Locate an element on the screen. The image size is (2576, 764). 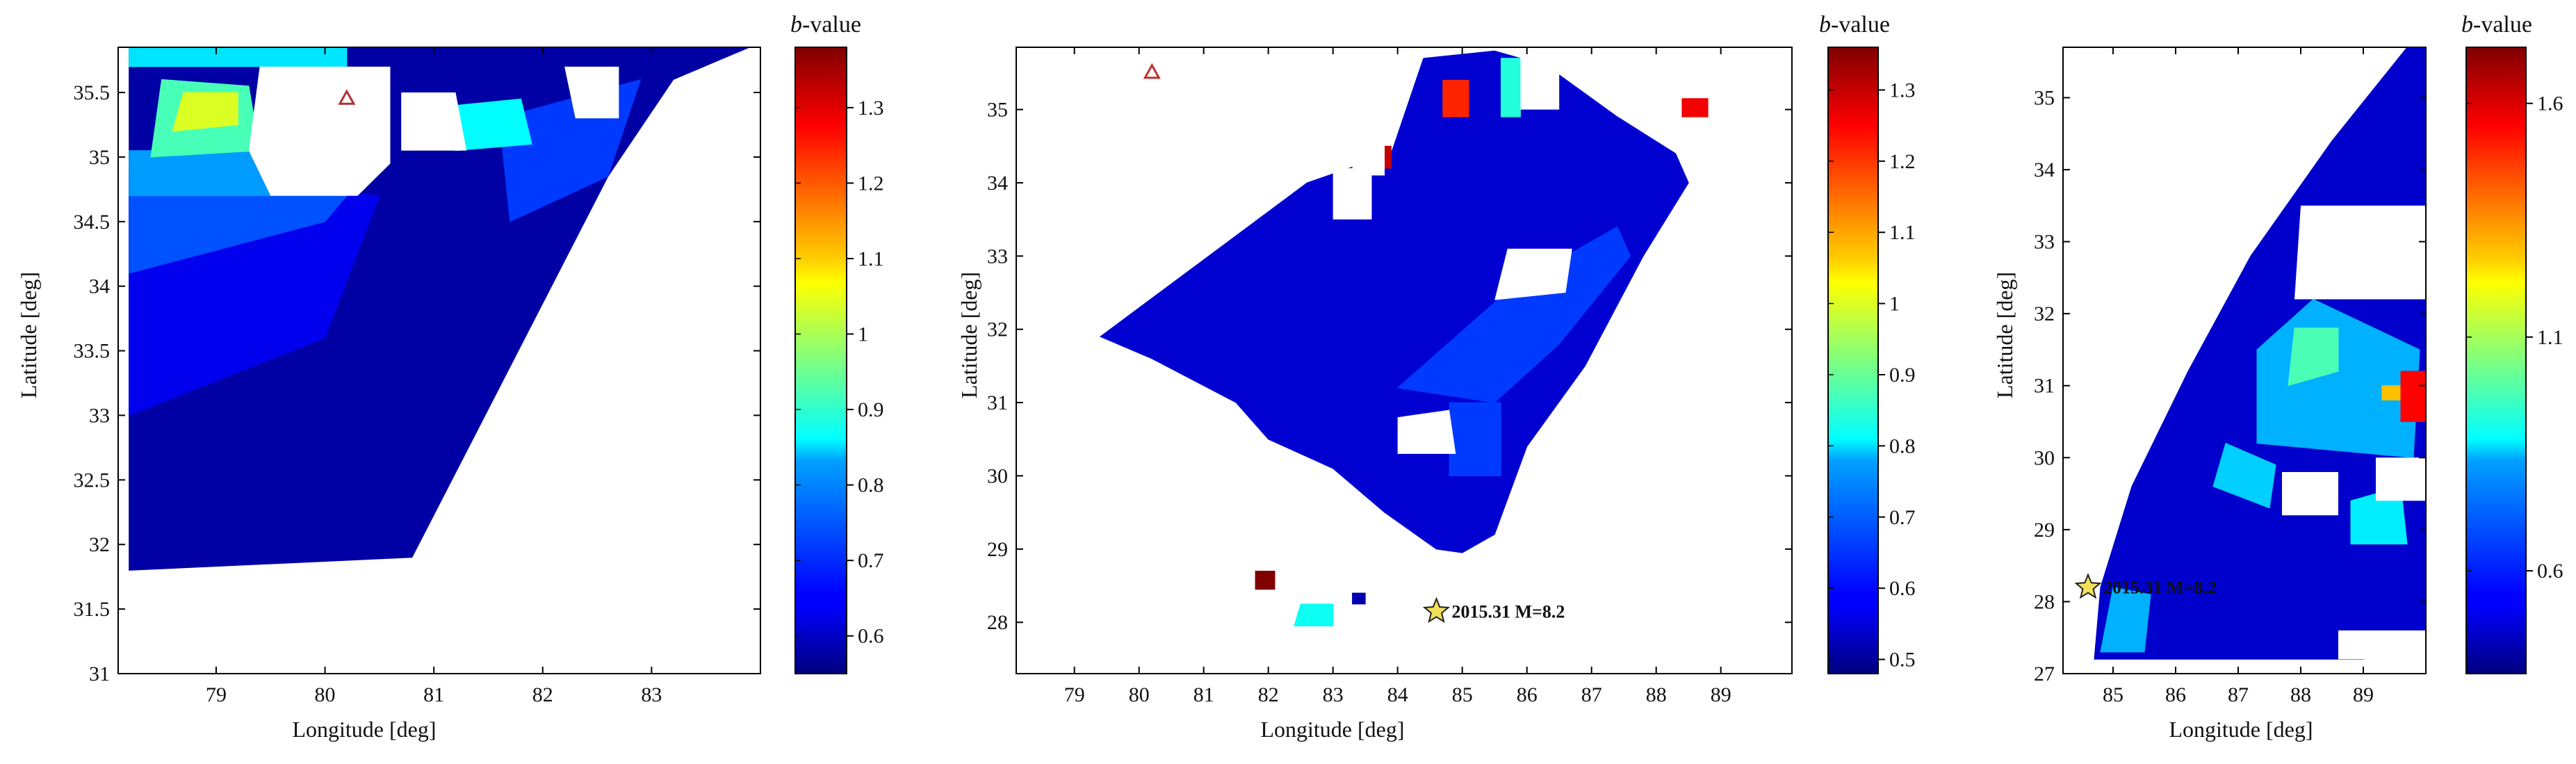
panel-a-colorbar-tick-label: 1 is located at coordinates (863, 334).